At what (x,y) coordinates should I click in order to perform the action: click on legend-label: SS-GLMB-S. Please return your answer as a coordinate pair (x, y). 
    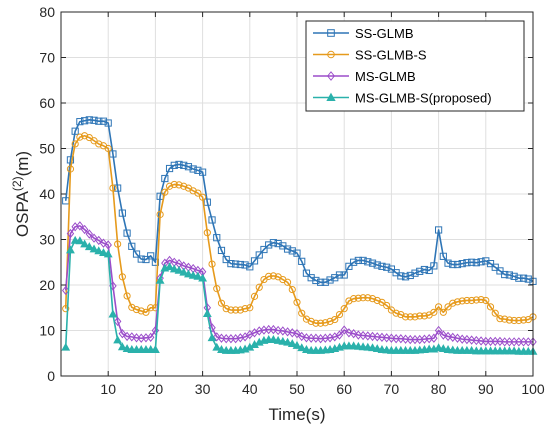
    Looking at the image, I should click on (391, 55).